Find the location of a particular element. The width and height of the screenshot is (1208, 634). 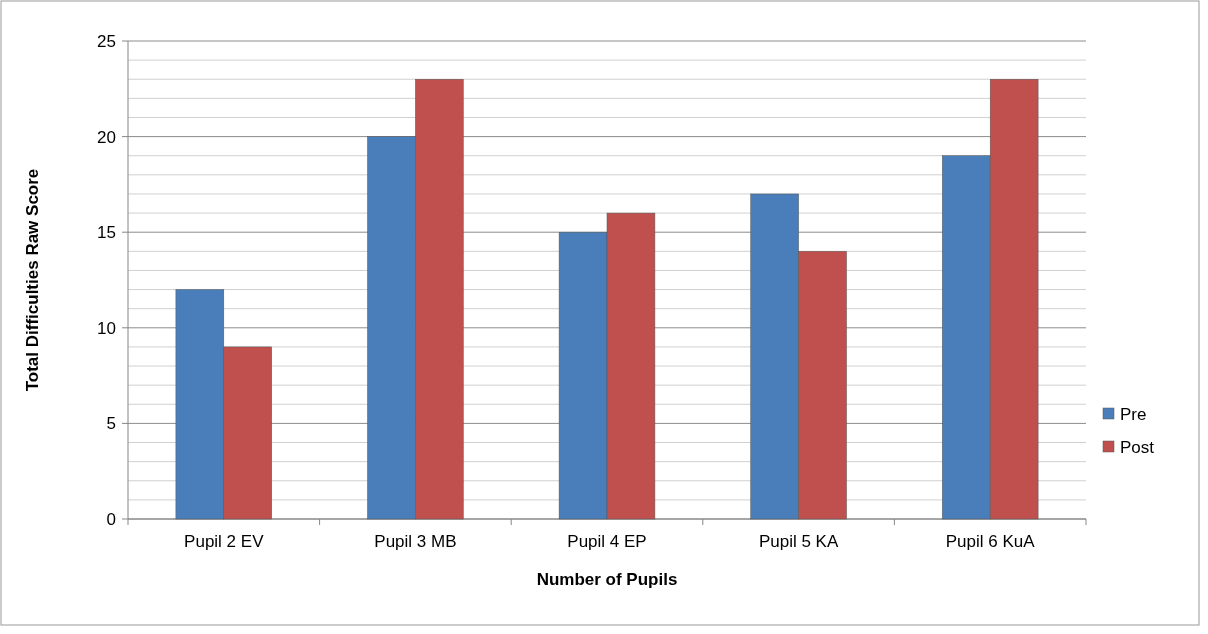

x-axis-title: Number of Pupils is located at coordinates (607, 579).